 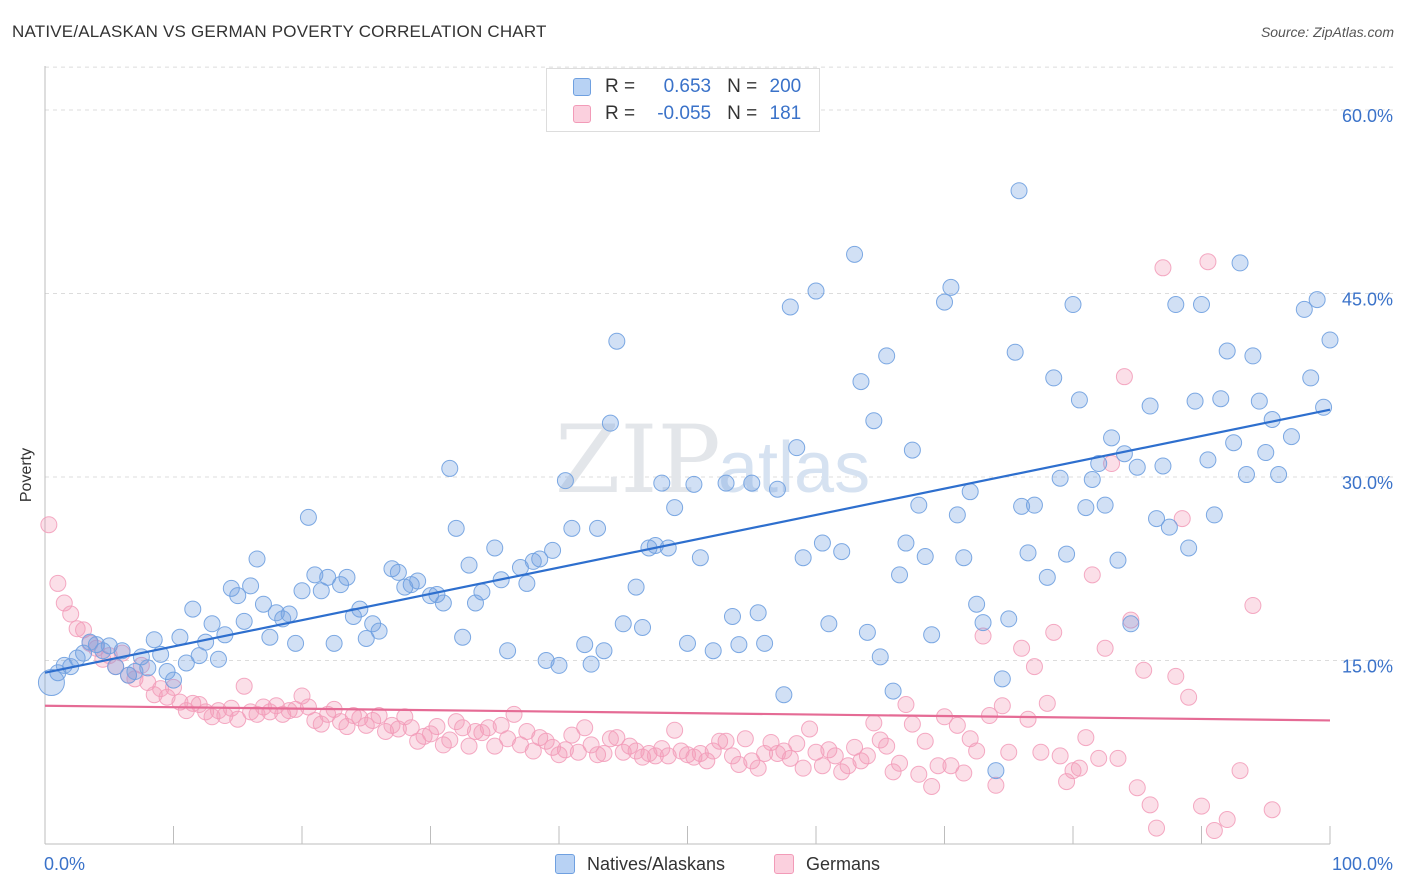 What do you see at coordinates (843, 863) in the screenshot?
I see `legend-label-germans: Germans` at bounding box center [843, 863].